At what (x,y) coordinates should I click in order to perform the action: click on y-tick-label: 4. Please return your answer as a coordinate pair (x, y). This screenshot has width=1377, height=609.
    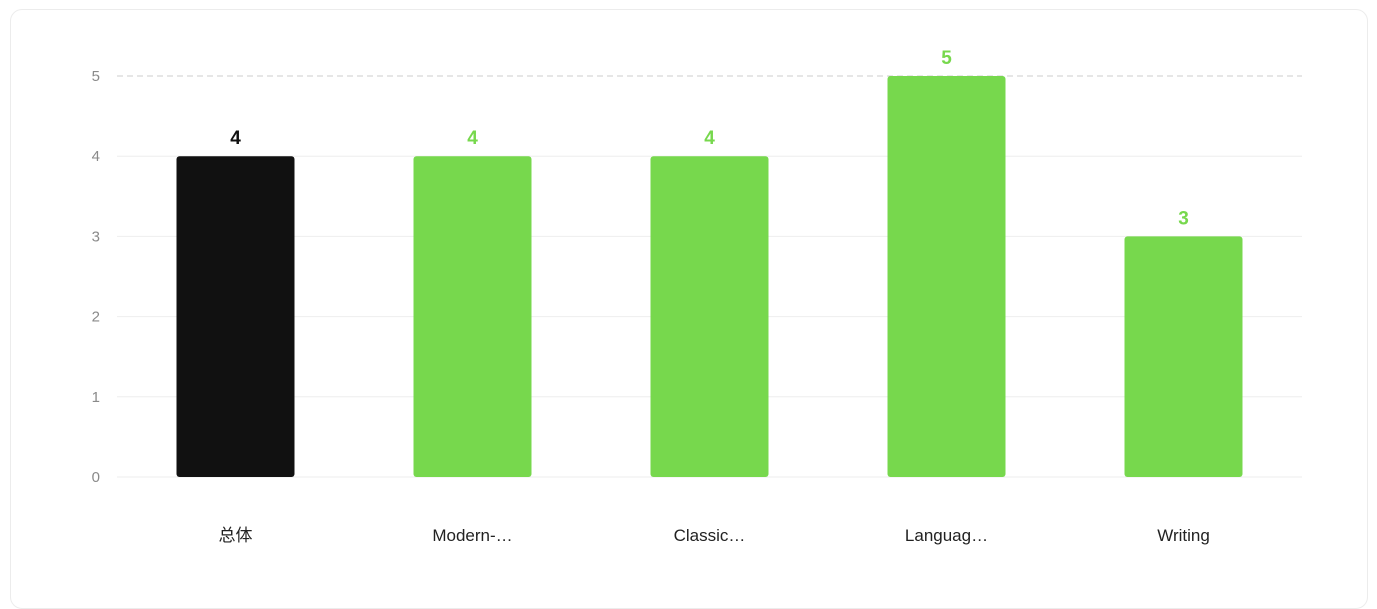
    Looking at the image, I should click on (96, 156).